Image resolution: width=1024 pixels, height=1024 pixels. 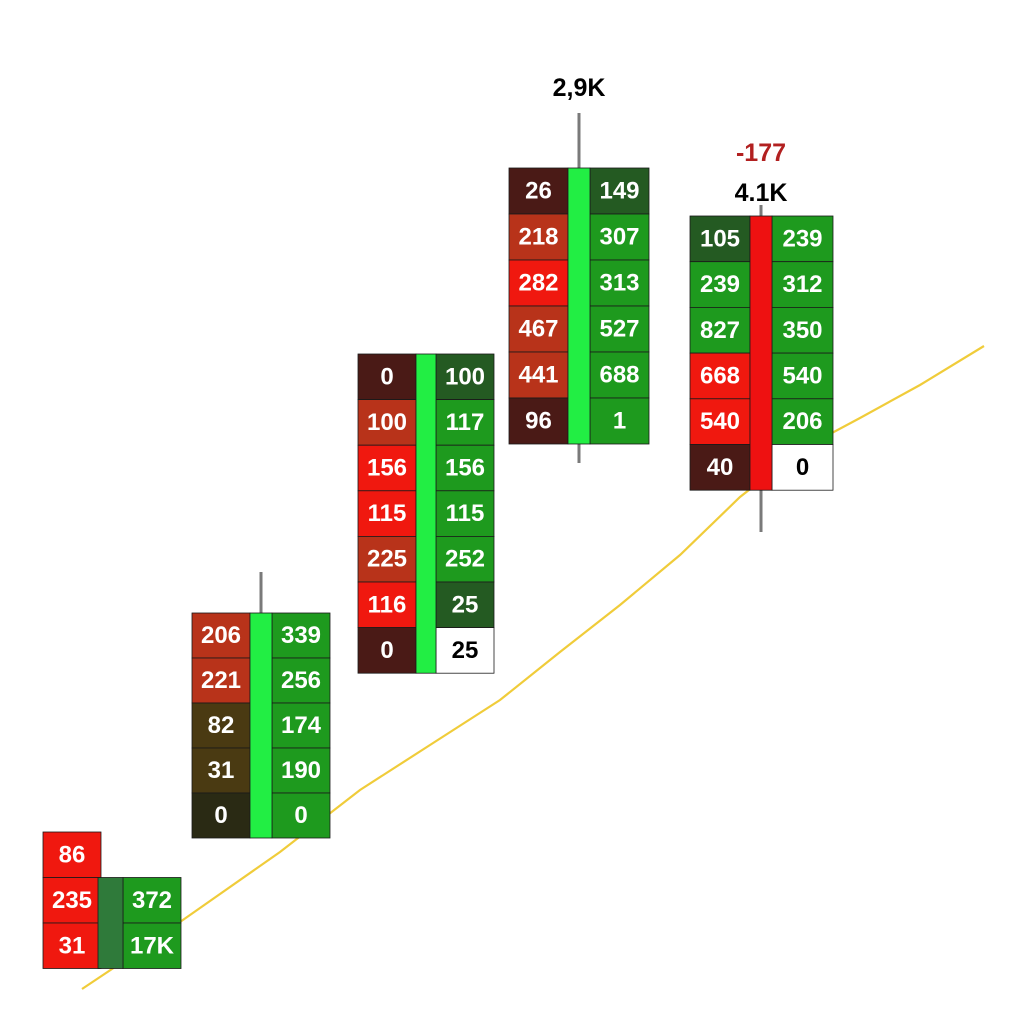 I want to click on bid-value: 467, so click(x=538, y=329).